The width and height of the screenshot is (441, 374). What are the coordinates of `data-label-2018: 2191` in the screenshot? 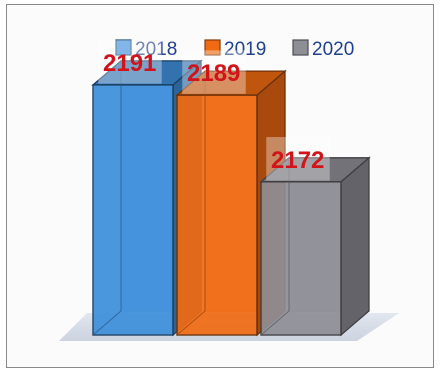 It's located at (129, 63).